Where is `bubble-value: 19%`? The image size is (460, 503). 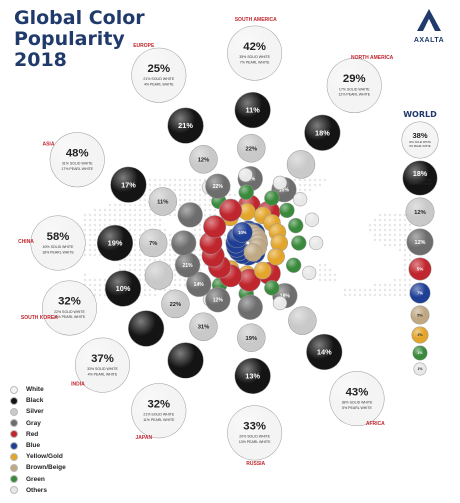
bubble-value: 19% is located at coordinates (115, 243).